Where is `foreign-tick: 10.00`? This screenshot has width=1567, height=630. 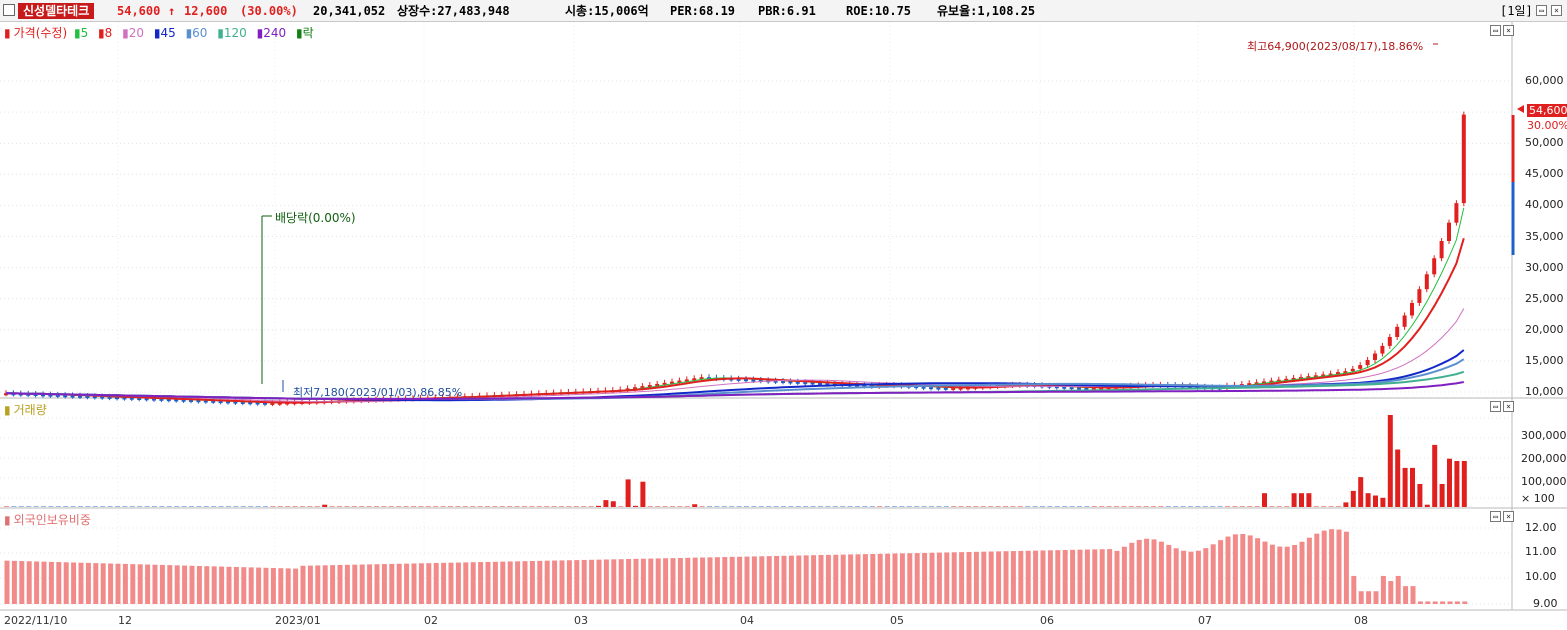
foreign-tick: 10.00 is located at coordinates (1541, 576).